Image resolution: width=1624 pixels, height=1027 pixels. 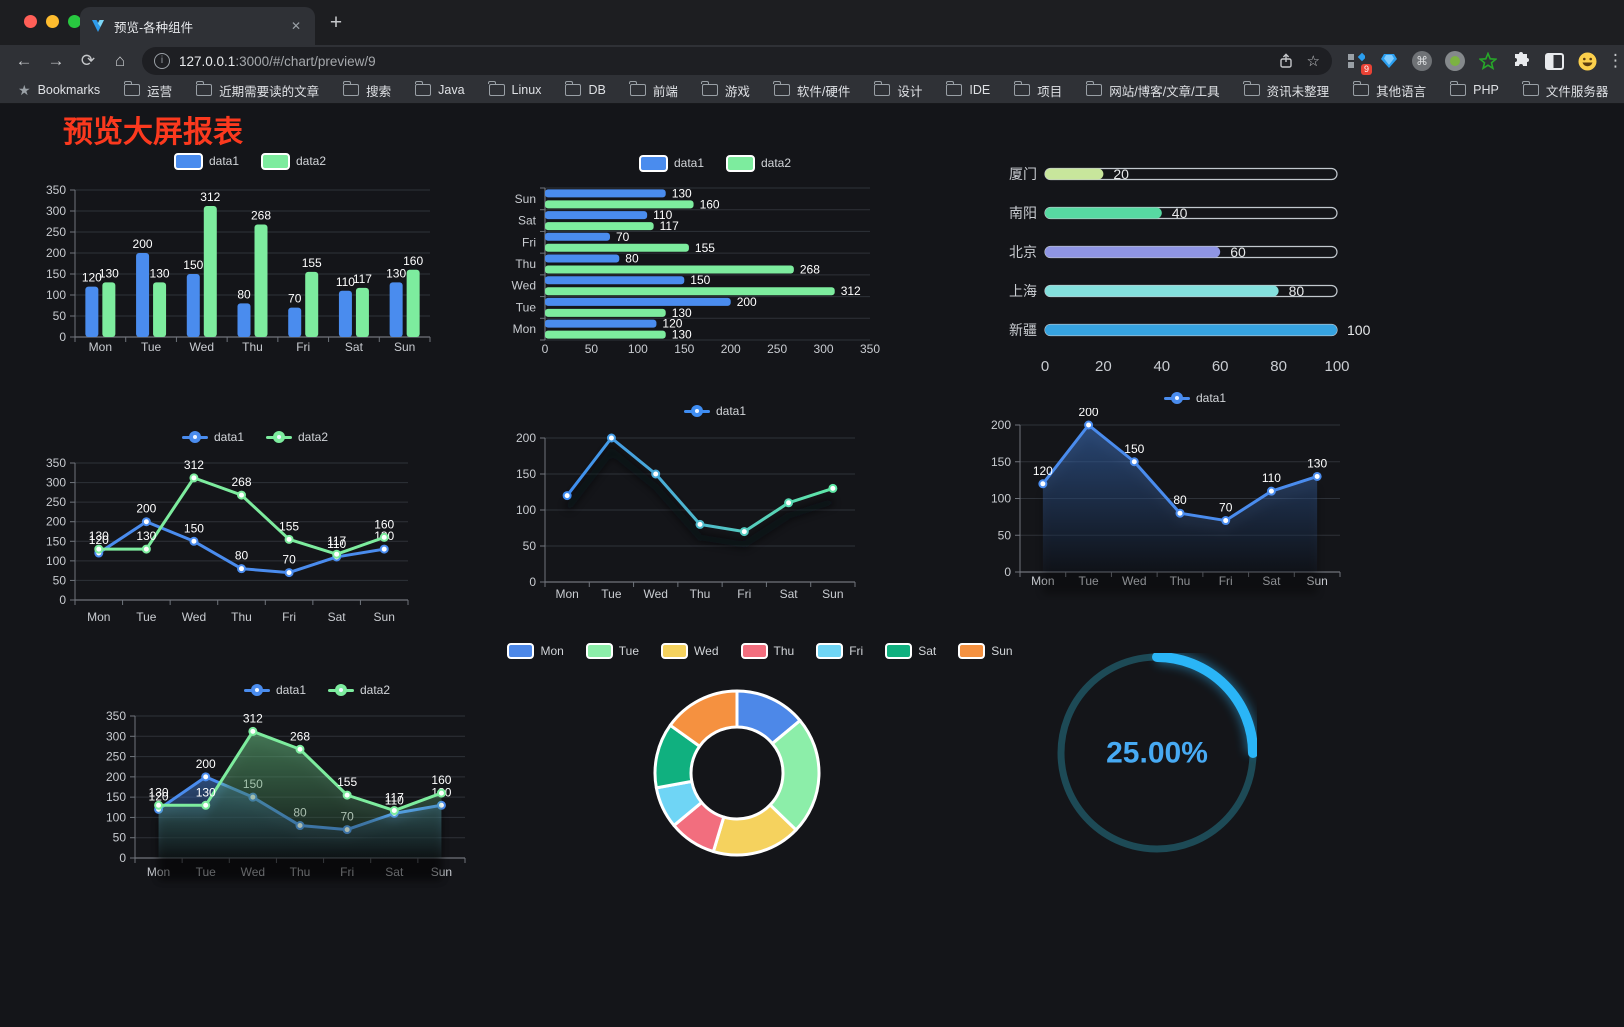 What do you see at coordinates (715, 518) in the screenshot?
I see `gradient-line-canvas: 0 50 100 150 200 Mon Tue Wed Thu Fri Sat Sun` at bounding box center [715, 518].